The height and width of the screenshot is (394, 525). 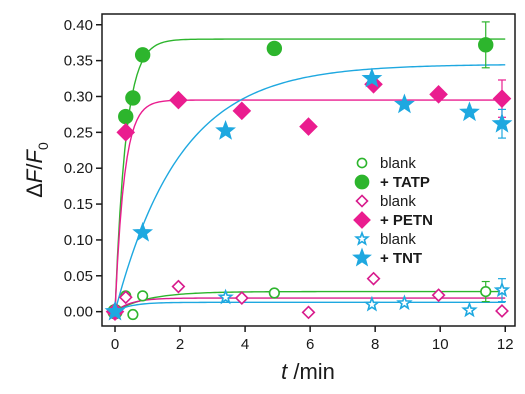 What do you see at coordinates (405, 182) in the screenshot?
I see `legend-label: + TATP` at bounding box center [405, 182].